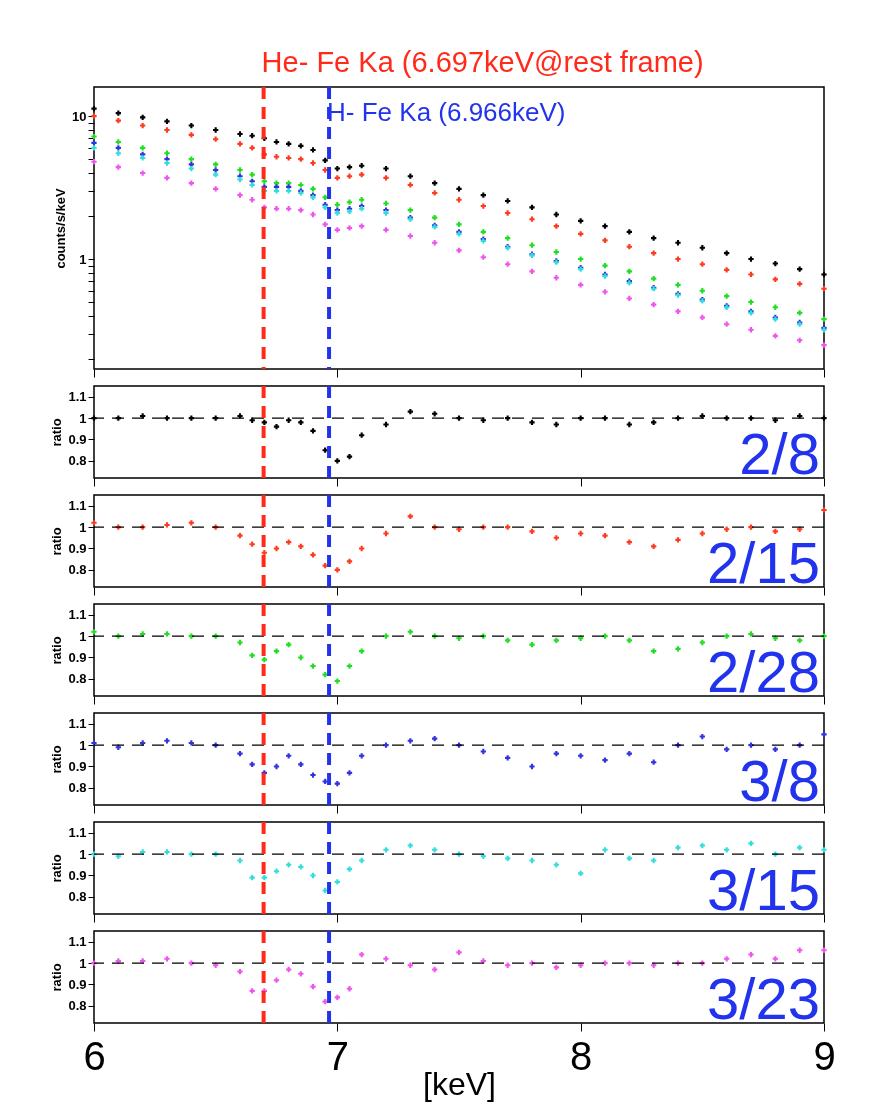 The image size is (895, 1107). What do you see at coordinates (824, 1055) in the screenshot?
I see `x-tick-label: 9` at bounding box center [824, 1055].